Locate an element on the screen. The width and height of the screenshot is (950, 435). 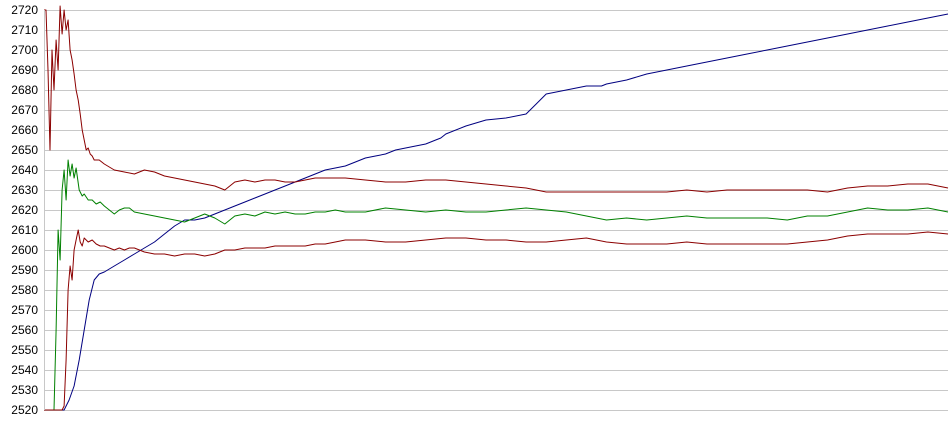
y-tick-label: 2600 is located at coordinates (24, 250).